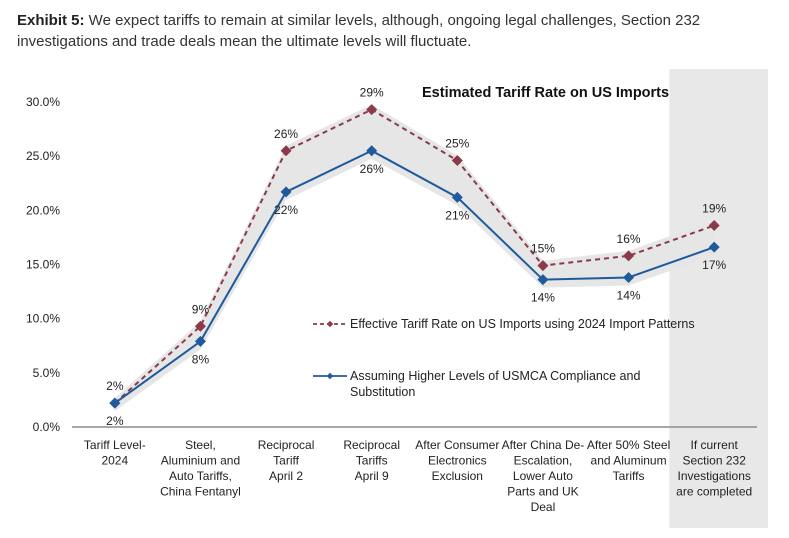  I want to click on highlight-region, so click(718, 298).